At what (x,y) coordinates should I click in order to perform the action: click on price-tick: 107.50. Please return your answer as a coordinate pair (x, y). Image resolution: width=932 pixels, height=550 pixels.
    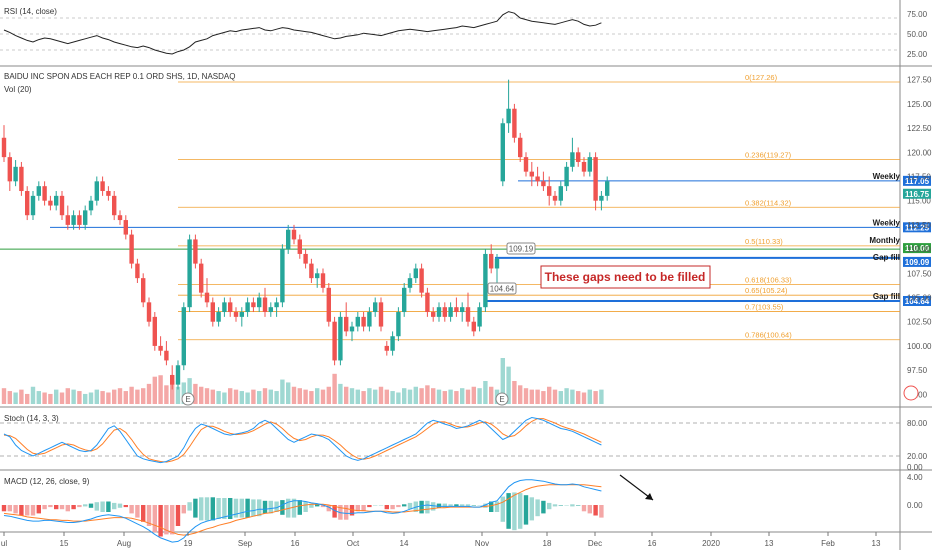
    Looking at the image, I should click on (919, 273).